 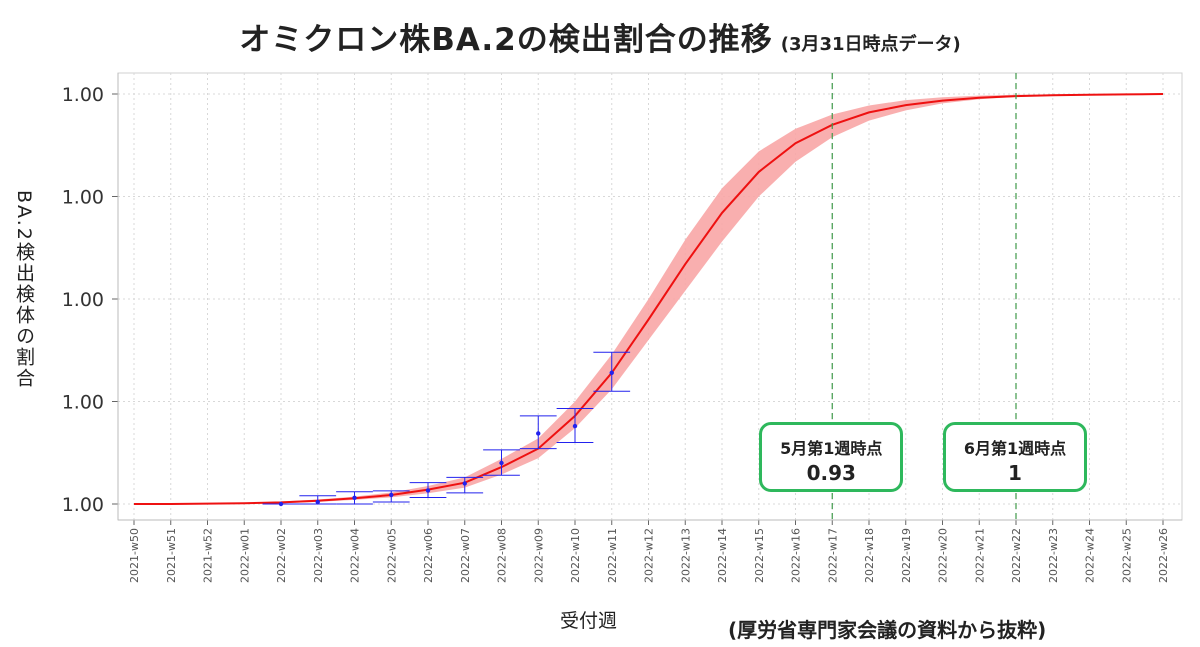 I want to click on callout-may: 5月第1週時点 0.93, so click(x=831, y=457).